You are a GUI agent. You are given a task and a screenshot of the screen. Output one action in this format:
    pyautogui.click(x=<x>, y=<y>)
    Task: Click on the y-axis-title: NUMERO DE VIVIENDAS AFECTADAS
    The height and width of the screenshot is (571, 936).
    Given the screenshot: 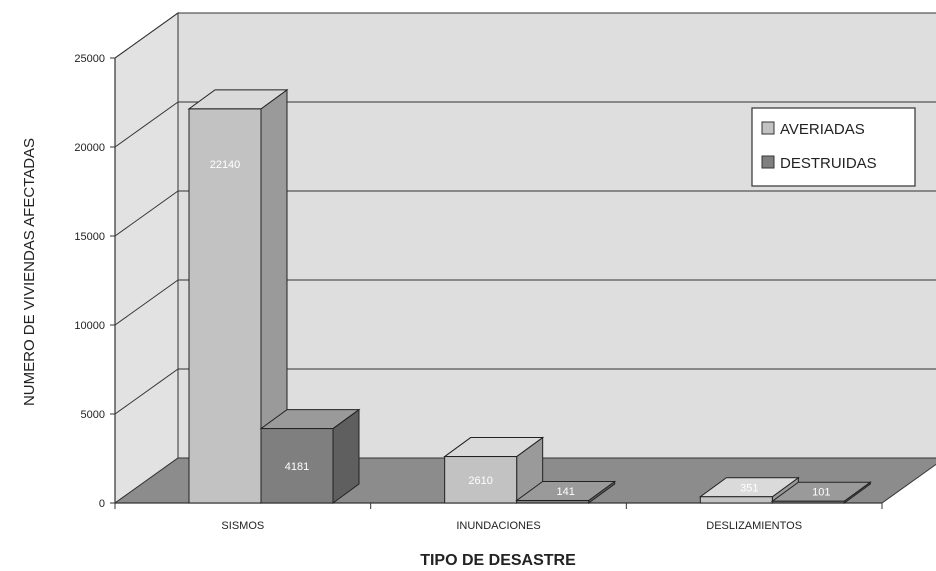 What is the action you would take?
    pyautogui.click(x=29, y=272)
    